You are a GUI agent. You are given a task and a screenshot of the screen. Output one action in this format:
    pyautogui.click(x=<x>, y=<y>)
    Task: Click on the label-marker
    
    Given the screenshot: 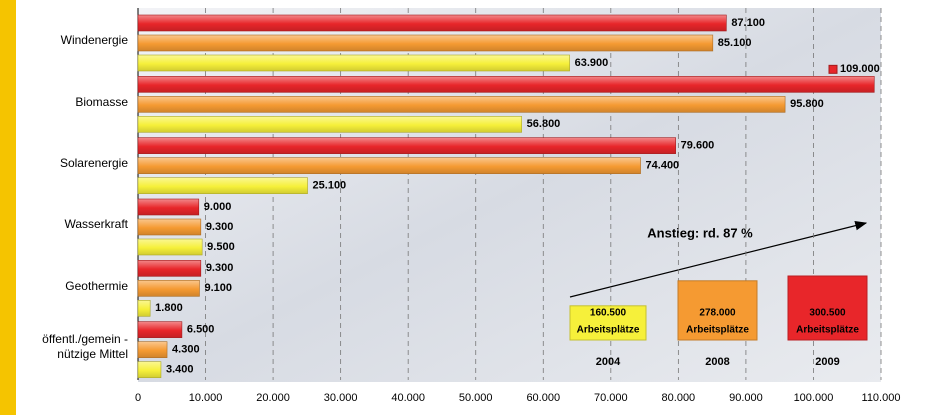 What is the action you would take?
    pyautogui.click(x=833, y=69)
    